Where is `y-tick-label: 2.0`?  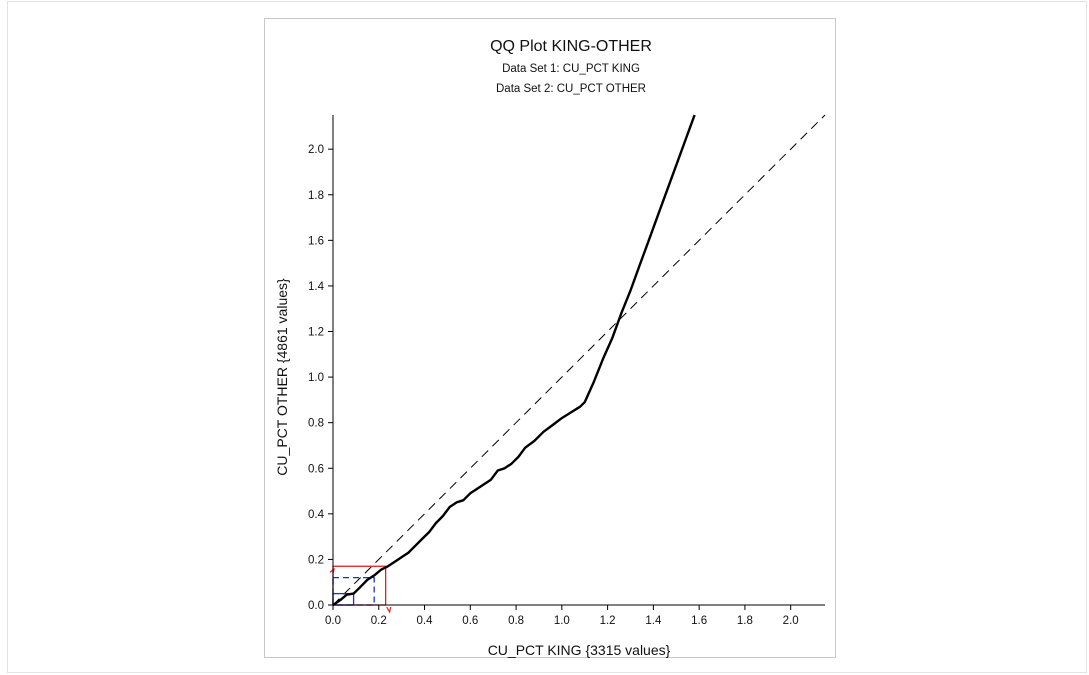
y-tick-label: 2.0 is located at coordinates (316, 150).